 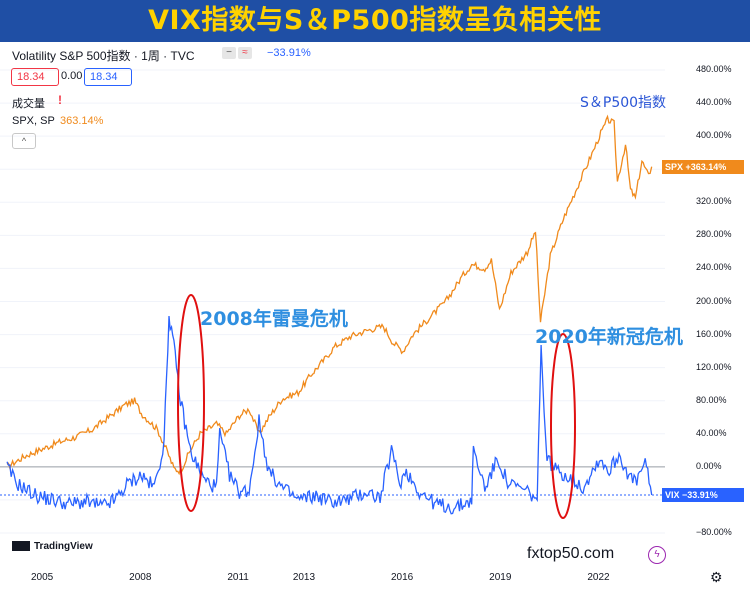 I want to click on x-tick-label: 2022, so click(x=598, y=577).